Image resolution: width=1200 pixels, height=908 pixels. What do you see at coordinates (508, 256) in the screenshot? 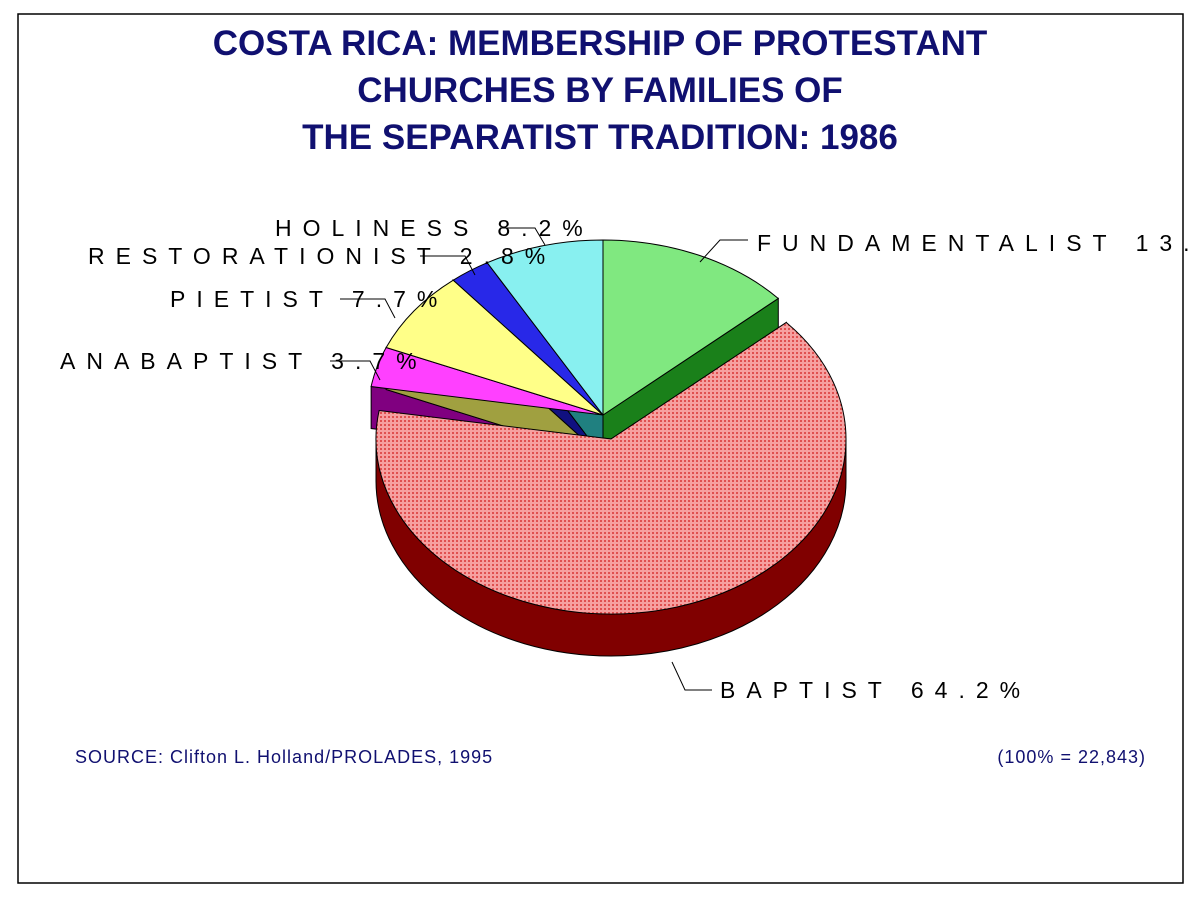
I see `value-label: 2.8%` at bounding box center [508, 256].